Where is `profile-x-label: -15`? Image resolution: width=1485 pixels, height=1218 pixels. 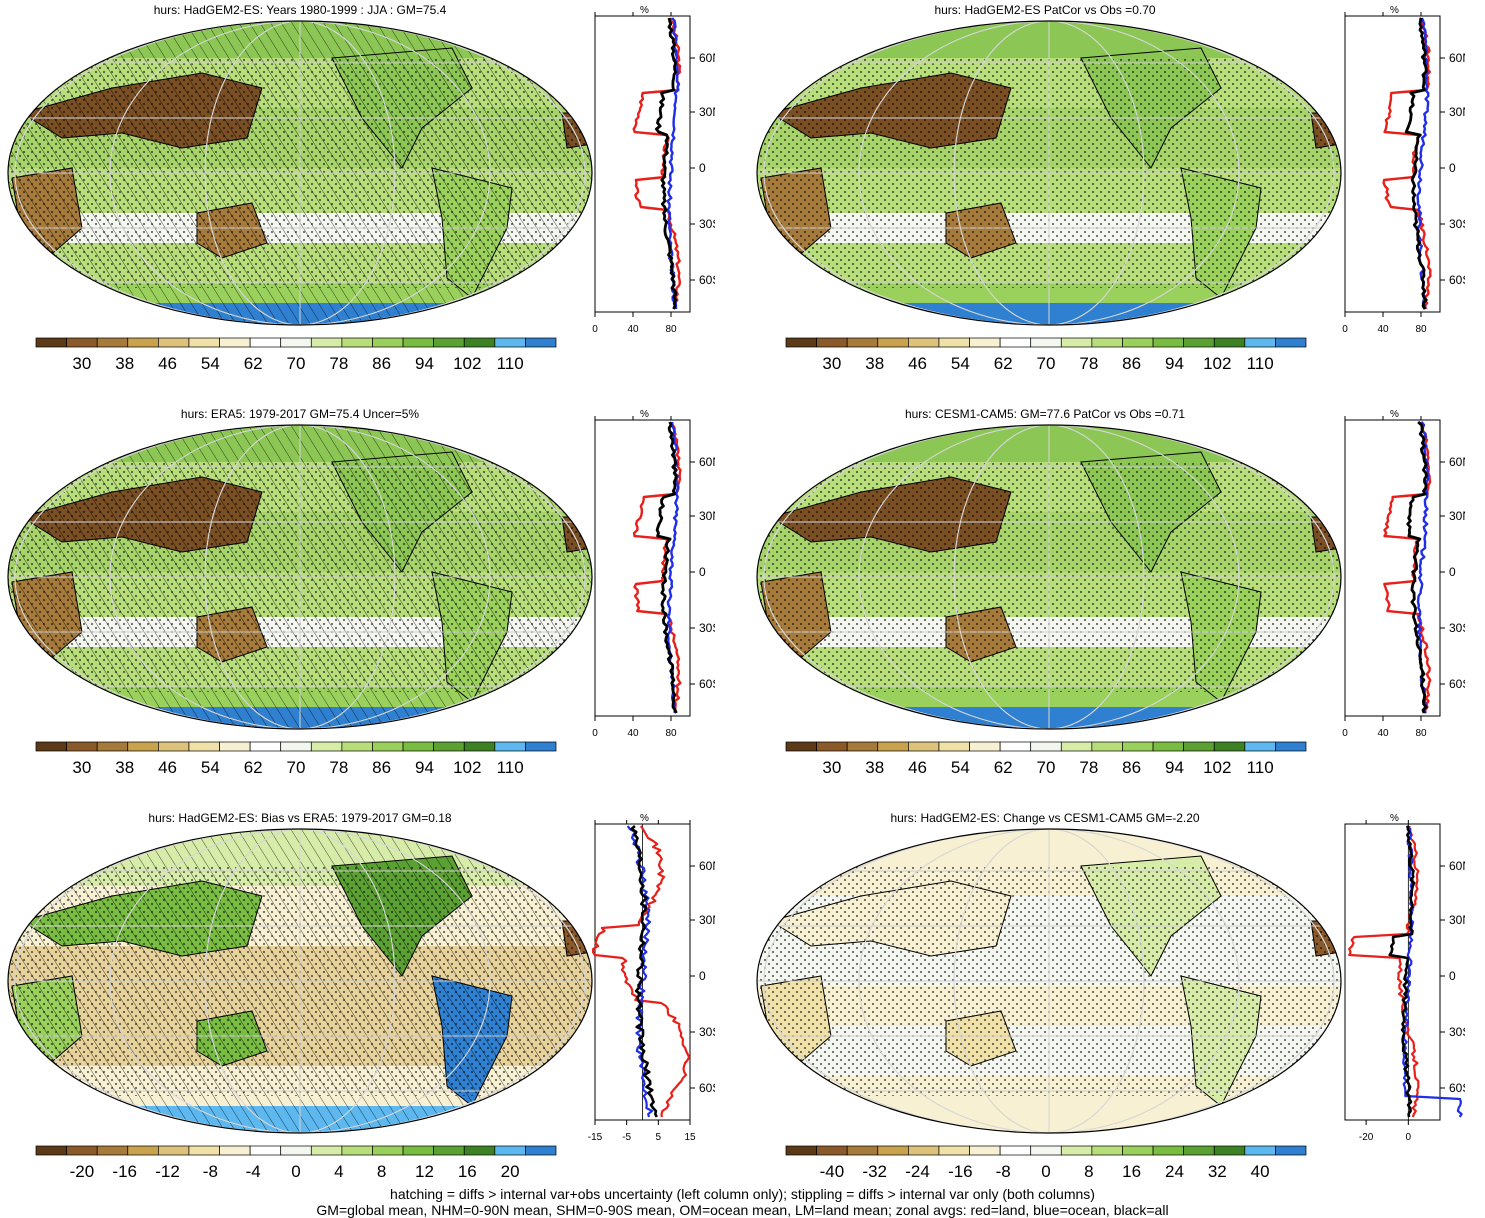 profile-x-label: -15 is located at coordinates (595, 1137).